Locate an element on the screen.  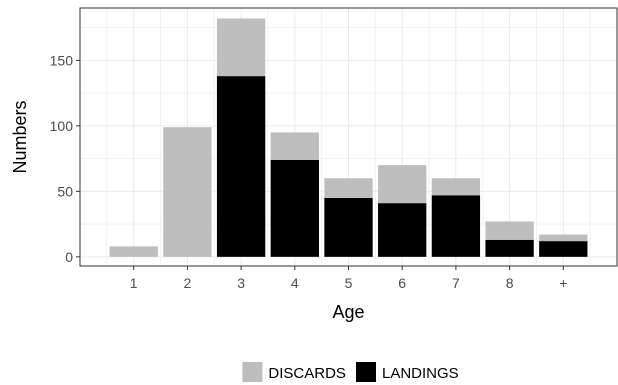
x-axis-title: Age is located at coordinates (348, 312).